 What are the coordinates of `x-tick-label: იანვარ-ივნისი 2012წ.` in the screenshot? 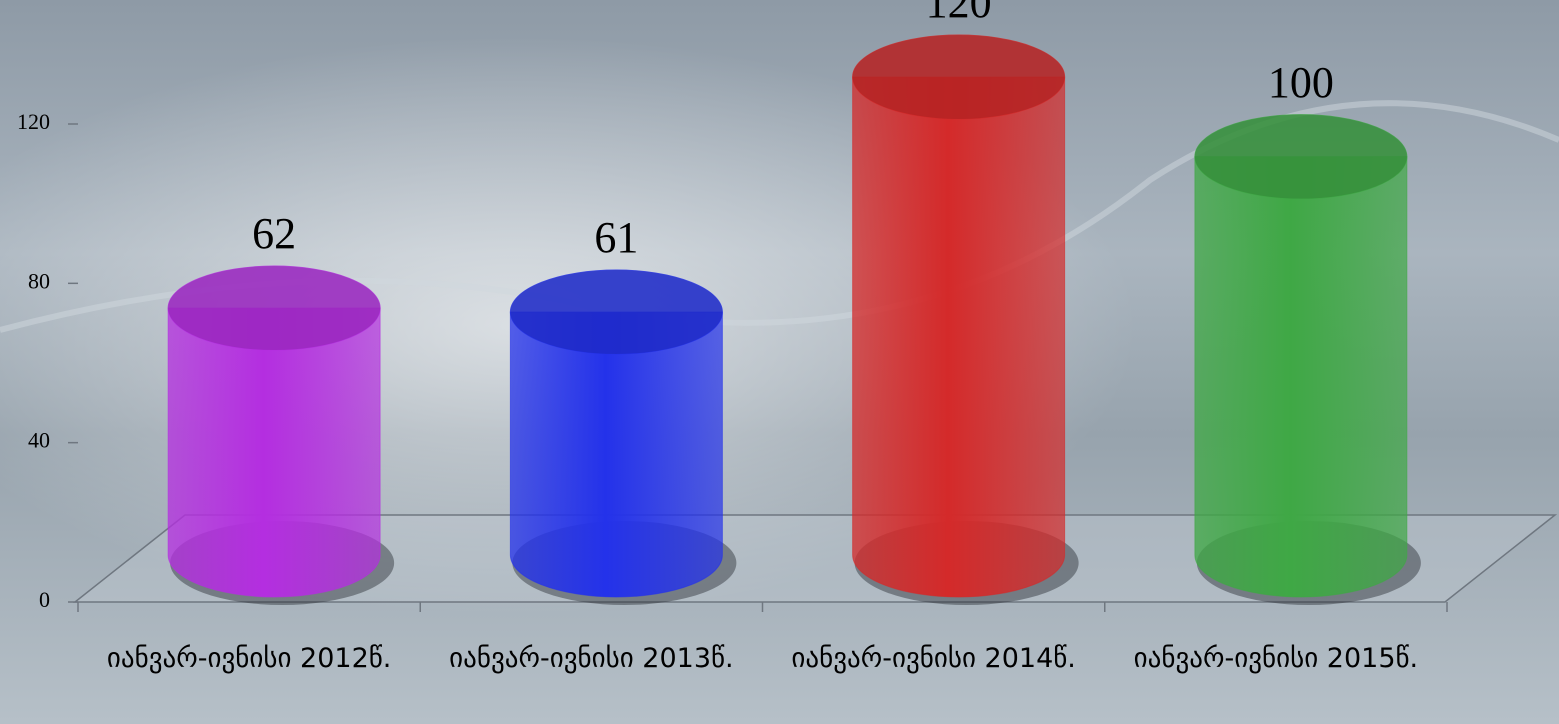 It's located at (249, 658).